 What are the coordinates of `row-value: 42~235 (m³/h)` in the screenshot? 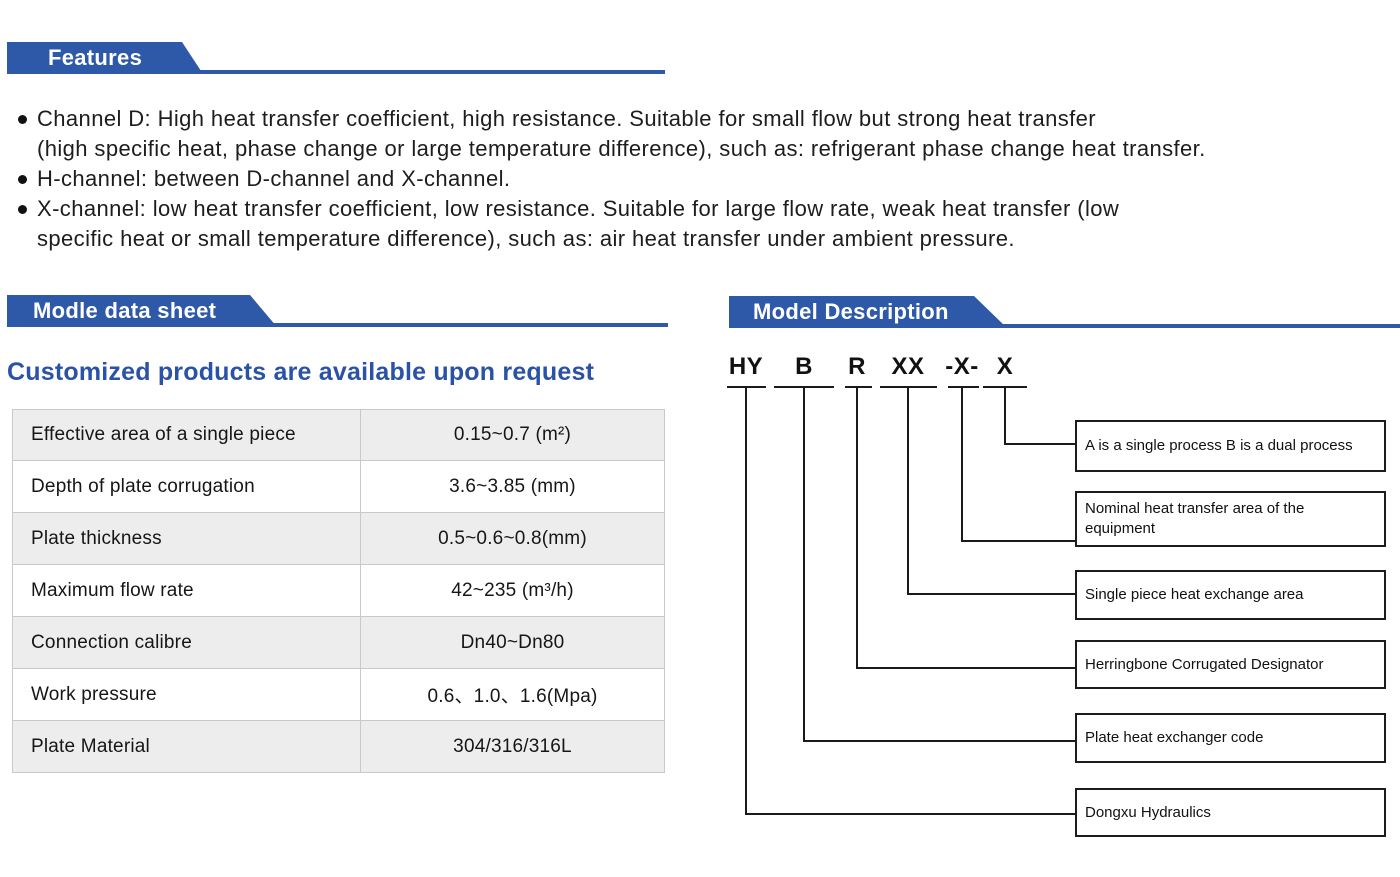 It's located at (512, 590).